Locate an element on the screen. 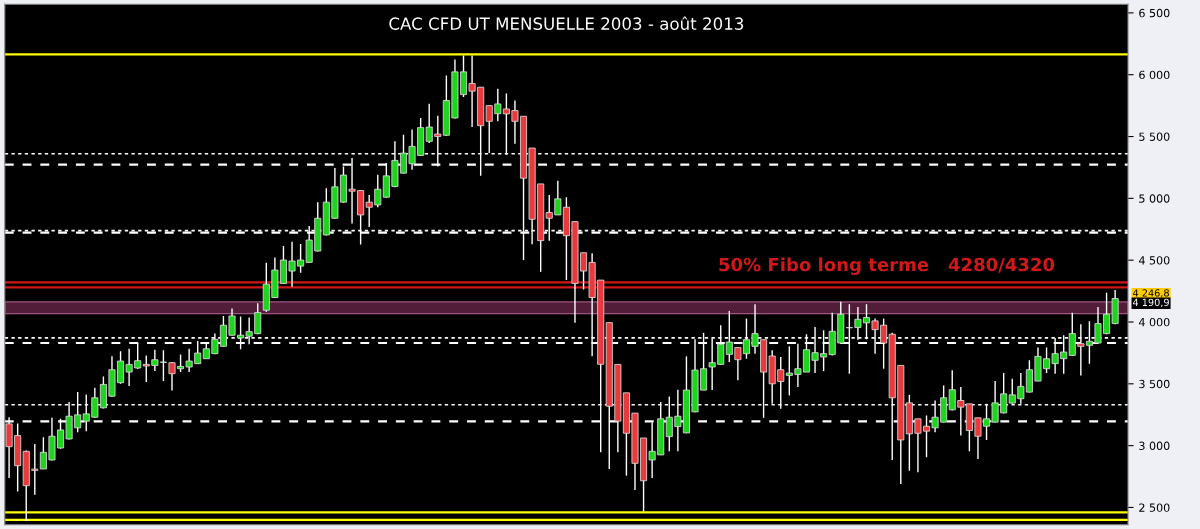 The width and height of the screenshot is (1200, 529). y-tick-label: 4 500 is located at coordinates (1154, 260).